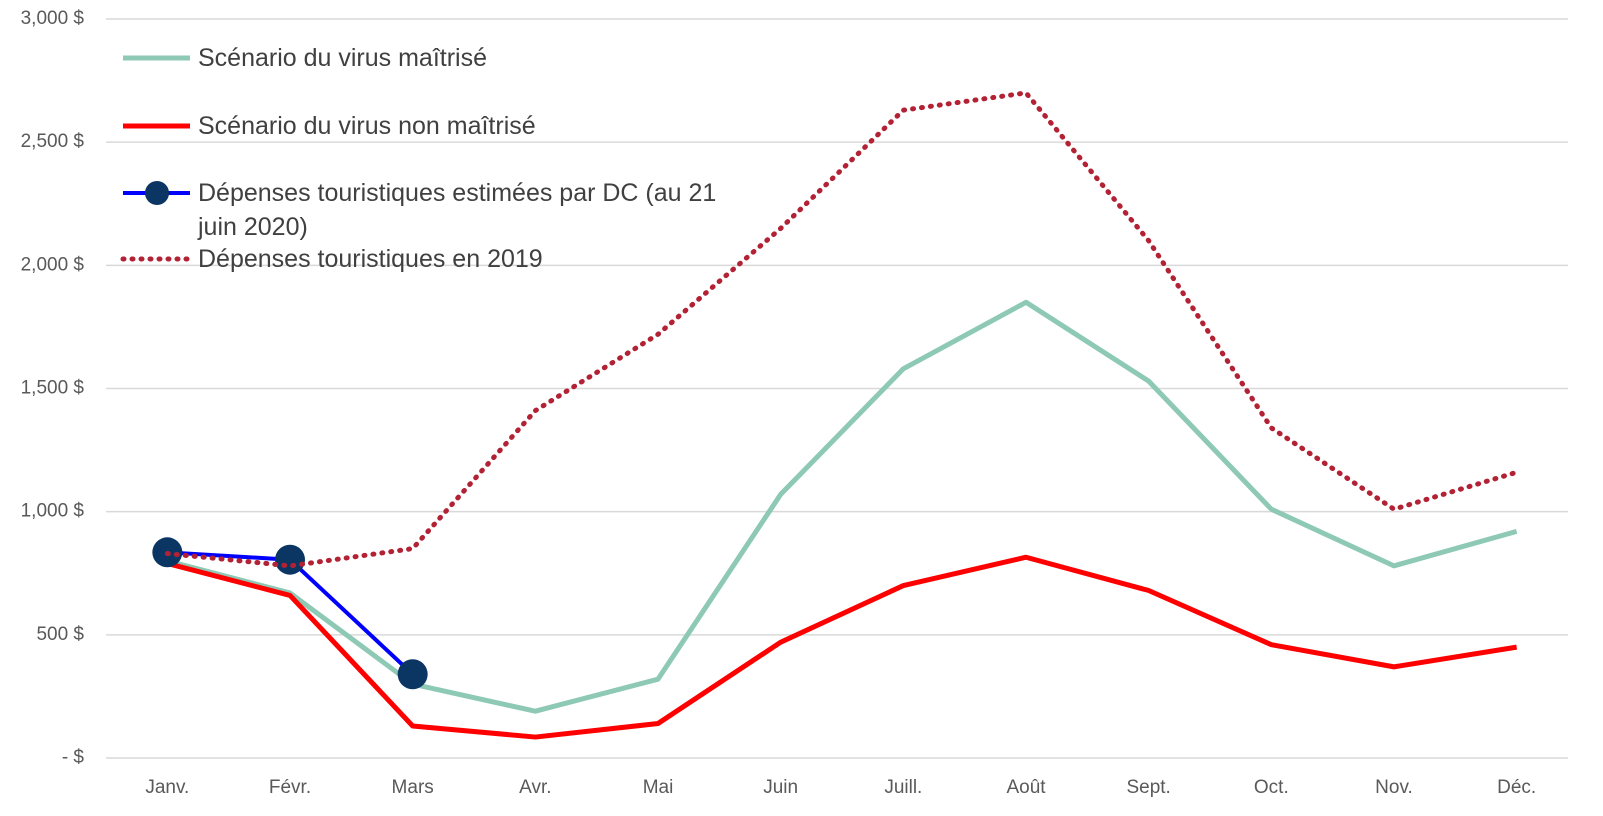 This screenshot has width=1603, height=816. Describe the element at coordinates (290, 787) in the screenshot. I see `x-tick-label: Févr.` at that location.